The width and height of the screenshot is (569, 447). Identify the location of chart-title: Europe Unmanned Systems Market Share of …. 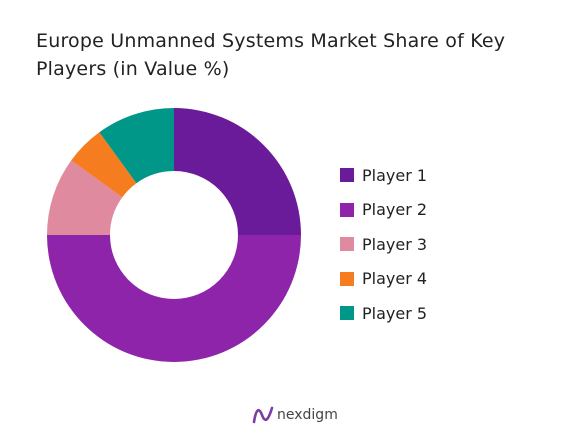
(271, 55).